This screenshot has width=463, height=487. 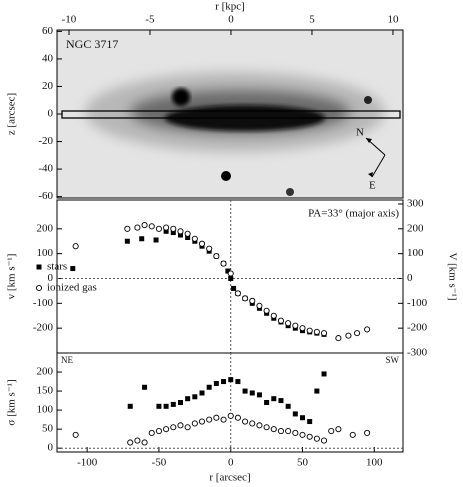 What do you see at coordinates (12, 402) in the screenshot?
I see `y-axis-label: σ [km s⁻¹]` at bounding box center [12, 402].